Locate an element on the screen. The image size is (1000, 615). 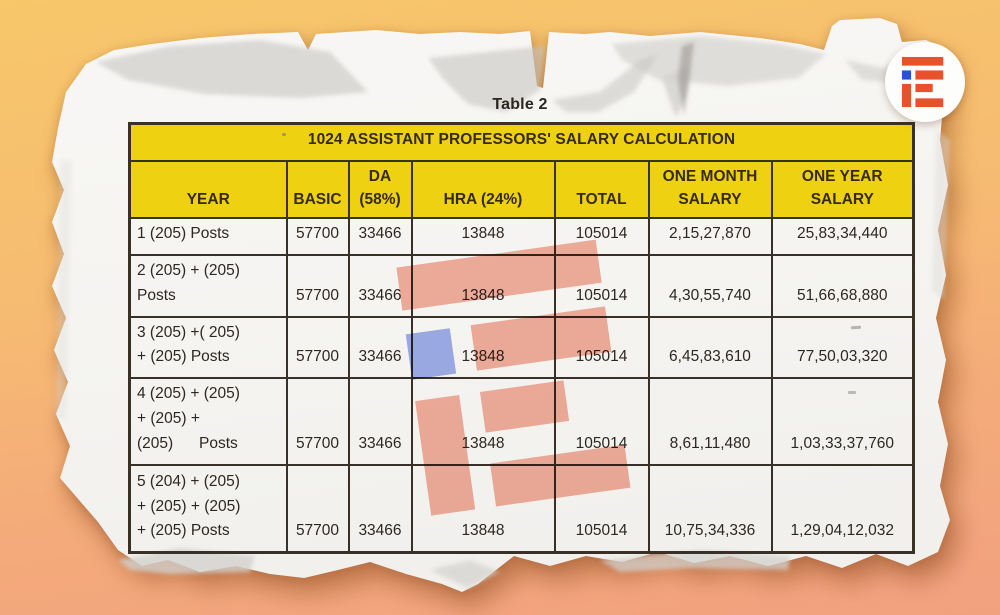
row2-year-cell: 2 (205) + (205) Posts is located at coordinates (208, 286).